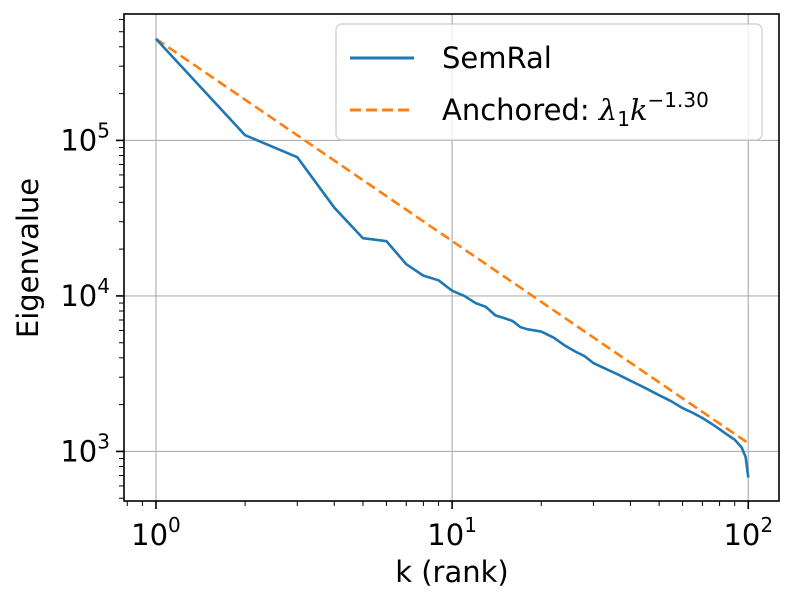 This screenshot has width=793, height=600. Describe the element at coordinates (28, 258) in the screenshot. I see `y-axis-label: Eigenvalue` at that location.